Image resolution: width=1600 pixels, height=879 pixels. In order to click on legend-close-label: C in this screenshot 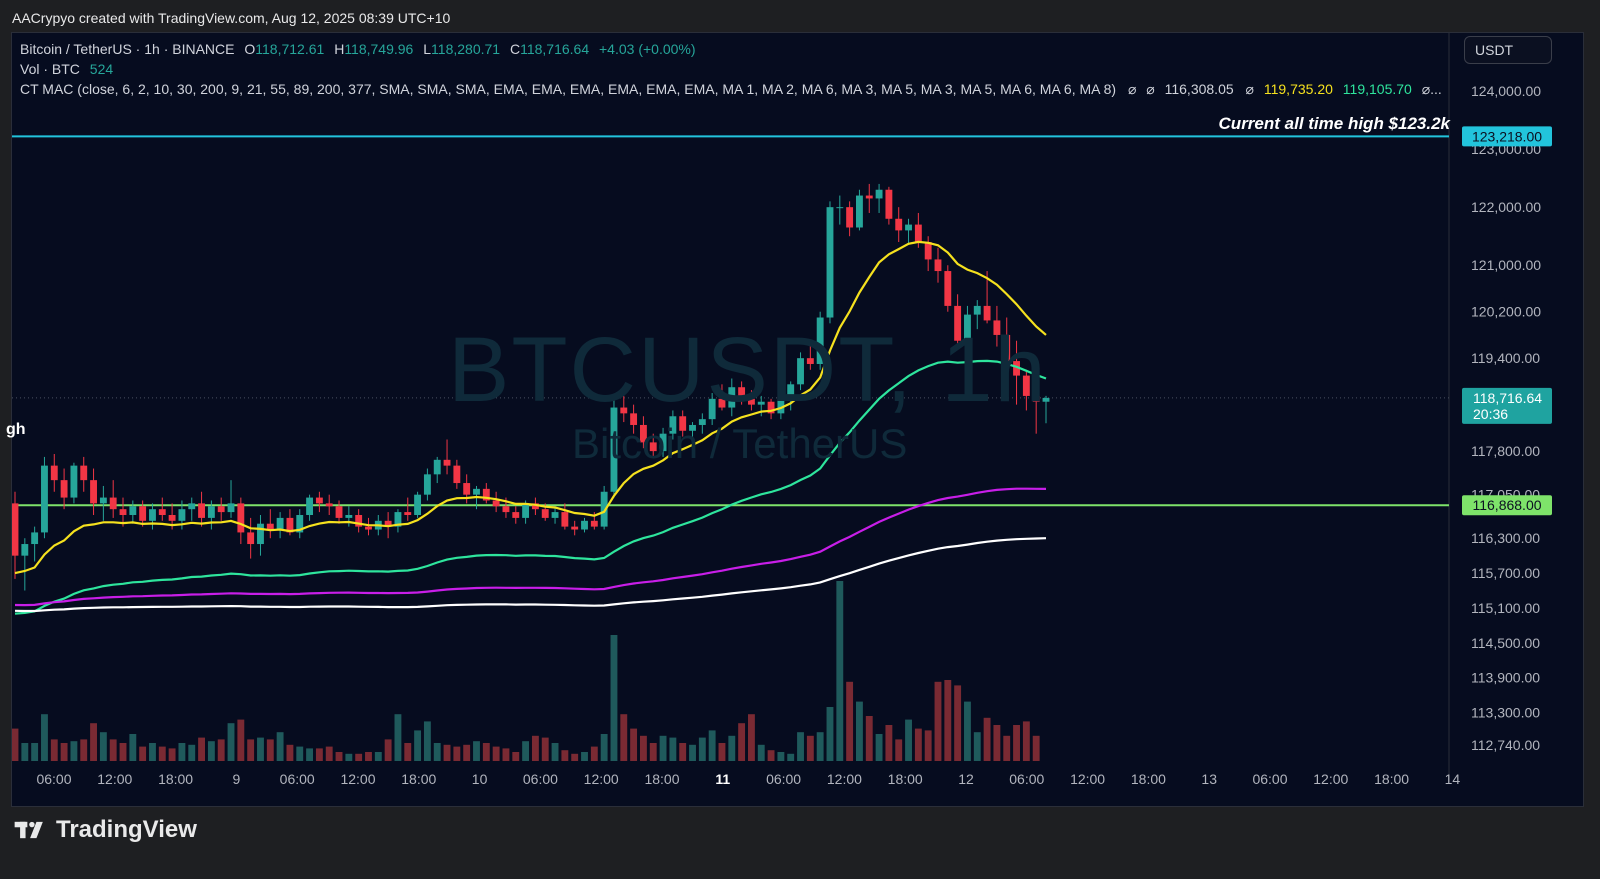, I will do `click(515, 49)`.